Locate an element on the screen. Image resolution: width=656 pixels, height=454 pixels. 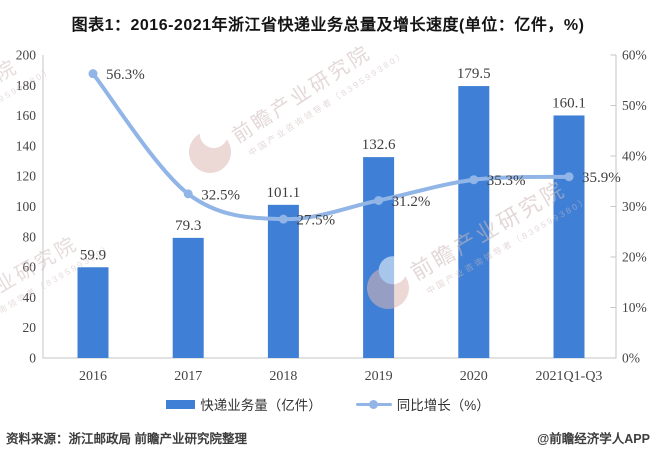
footer: 资料来源：浙江邮政局 前瞻产业研究院整理 @前瞻经济学人APP is located at coordinates (328, 437).